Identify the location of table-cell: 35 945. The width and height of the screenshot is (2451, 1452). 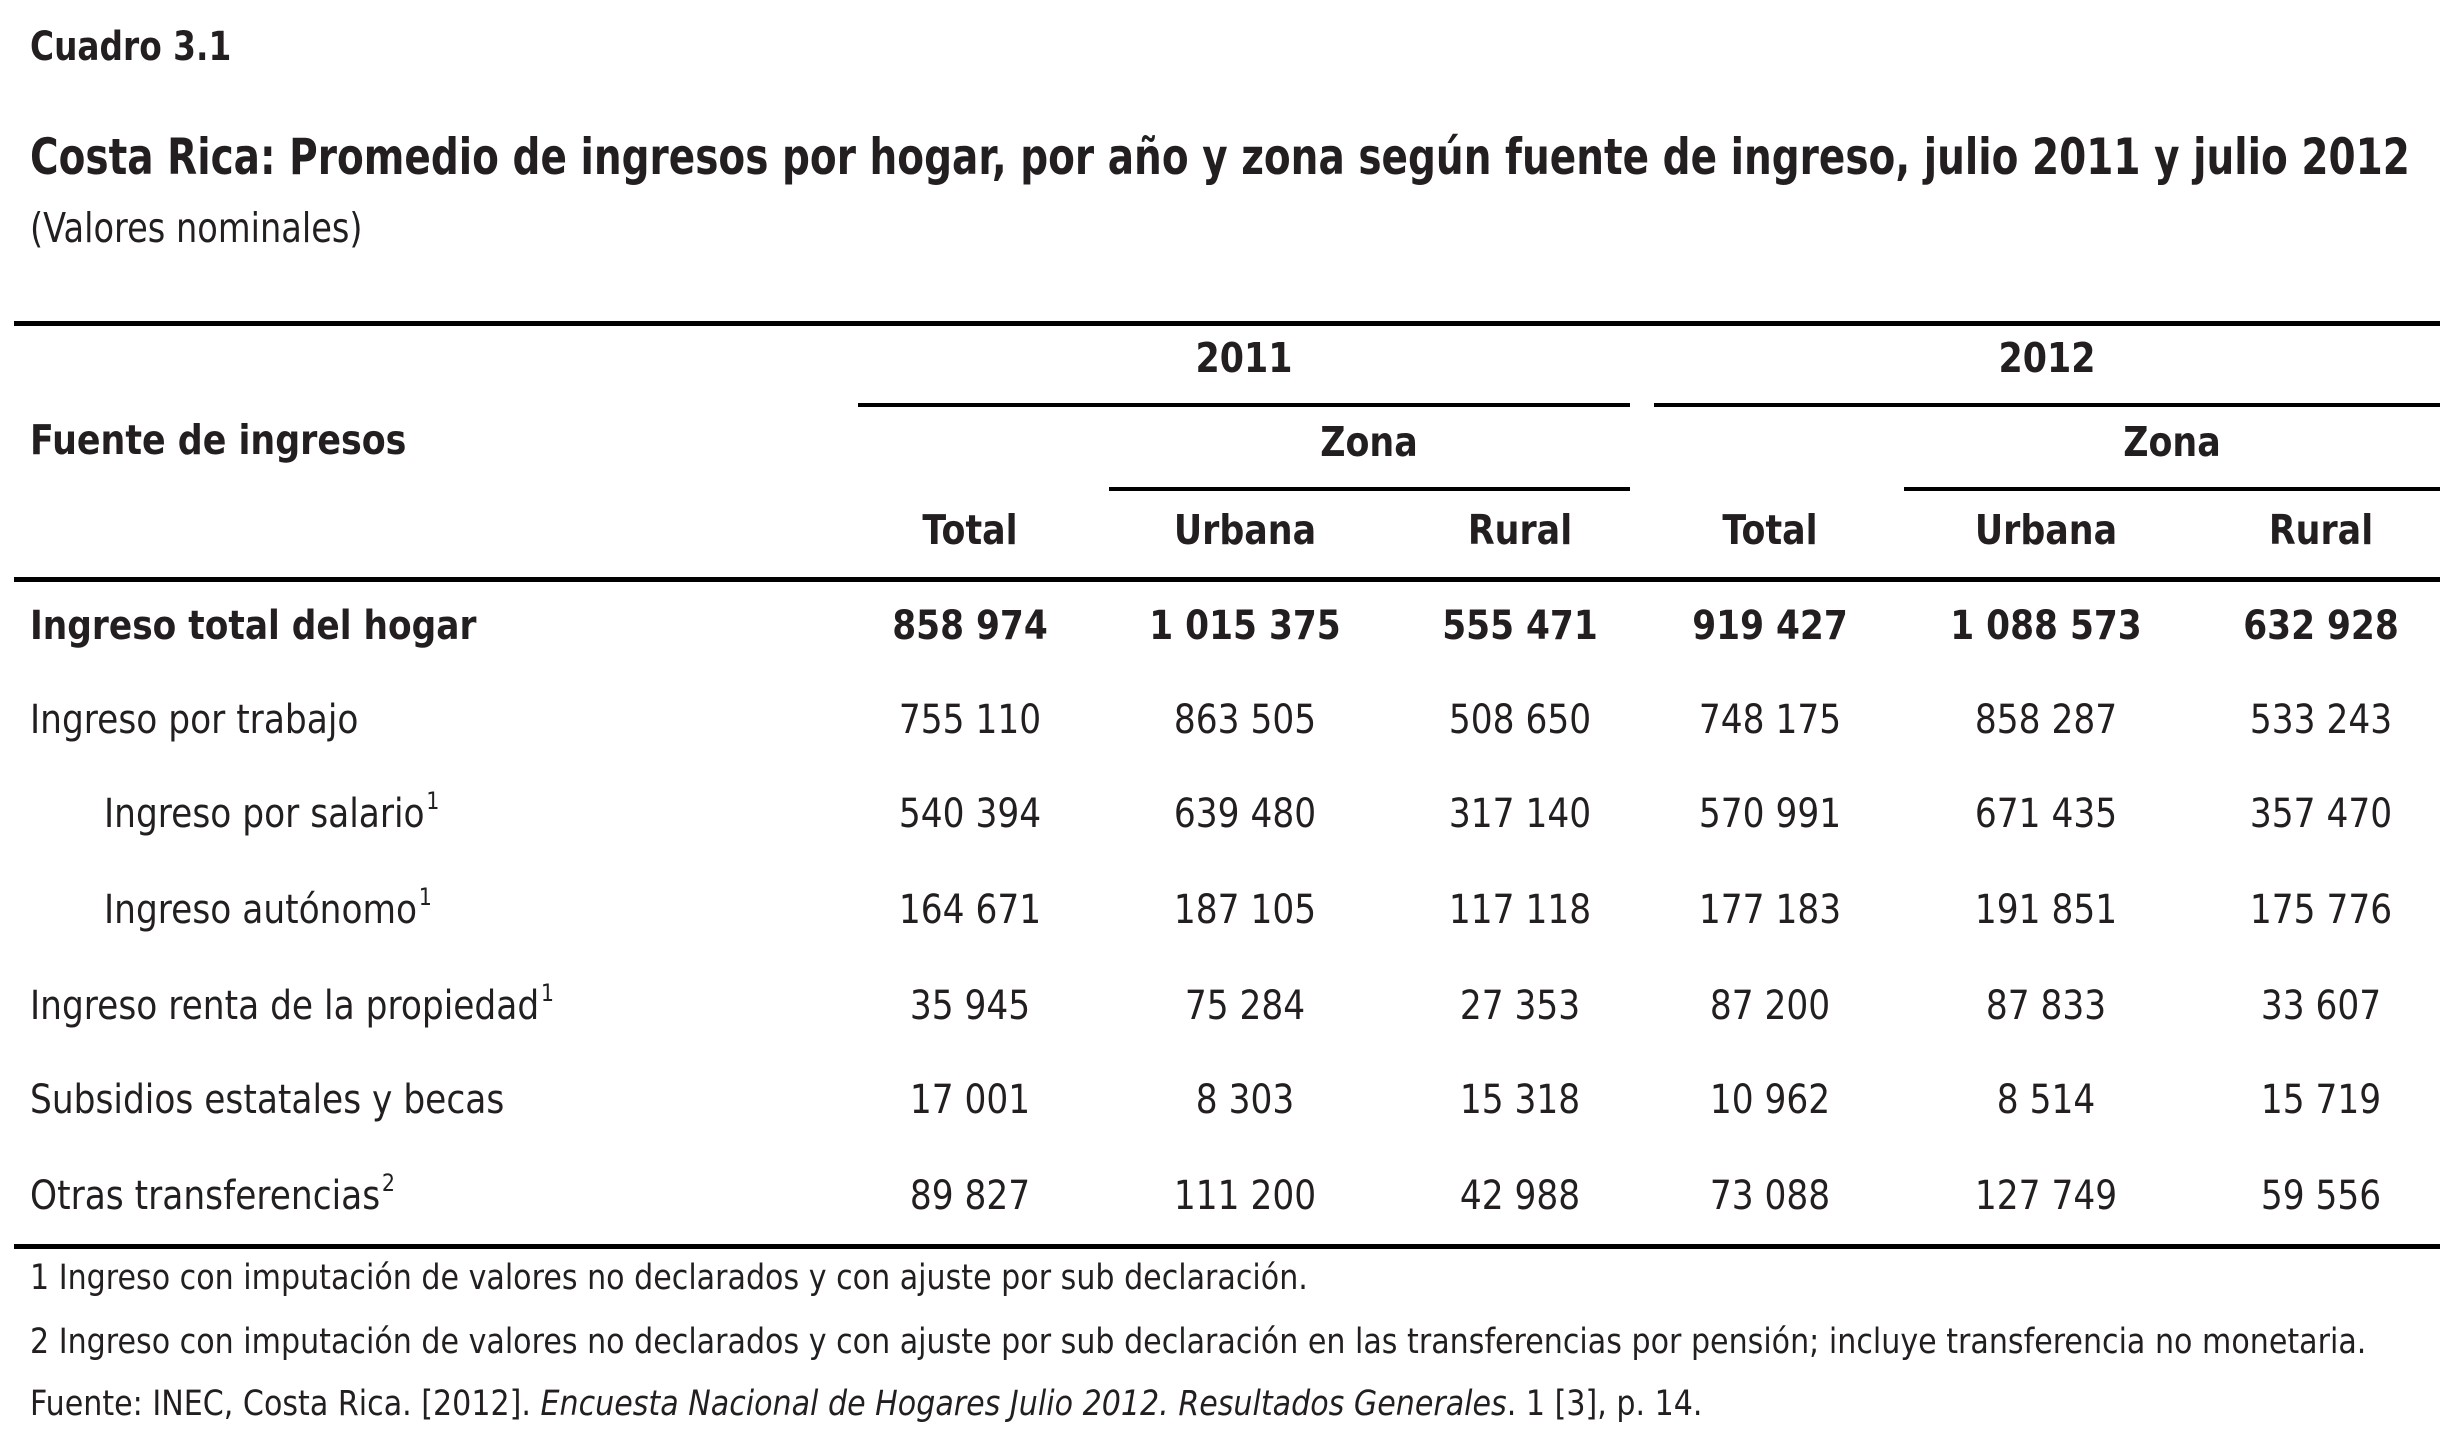
(970, 1006).